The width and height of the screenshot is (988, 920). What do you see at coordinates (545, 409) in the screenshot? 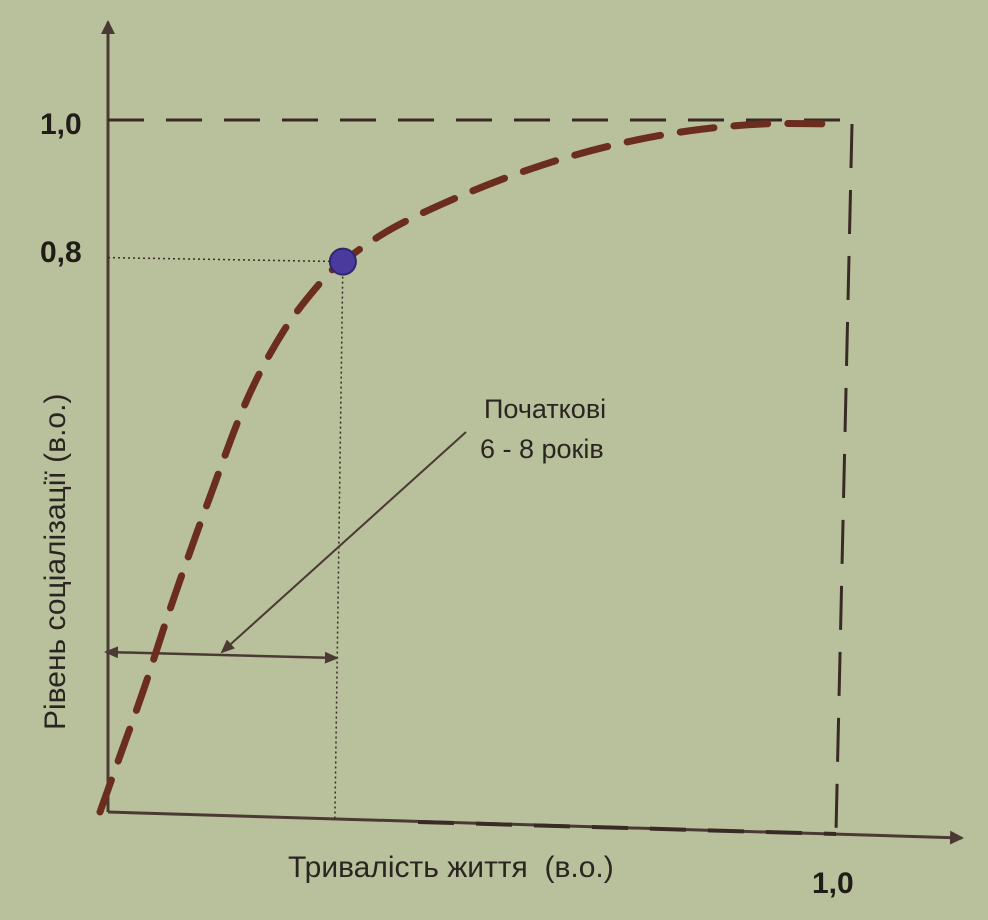
I see `annotation-line-1: Початкові` at bounding box center [545, 409].